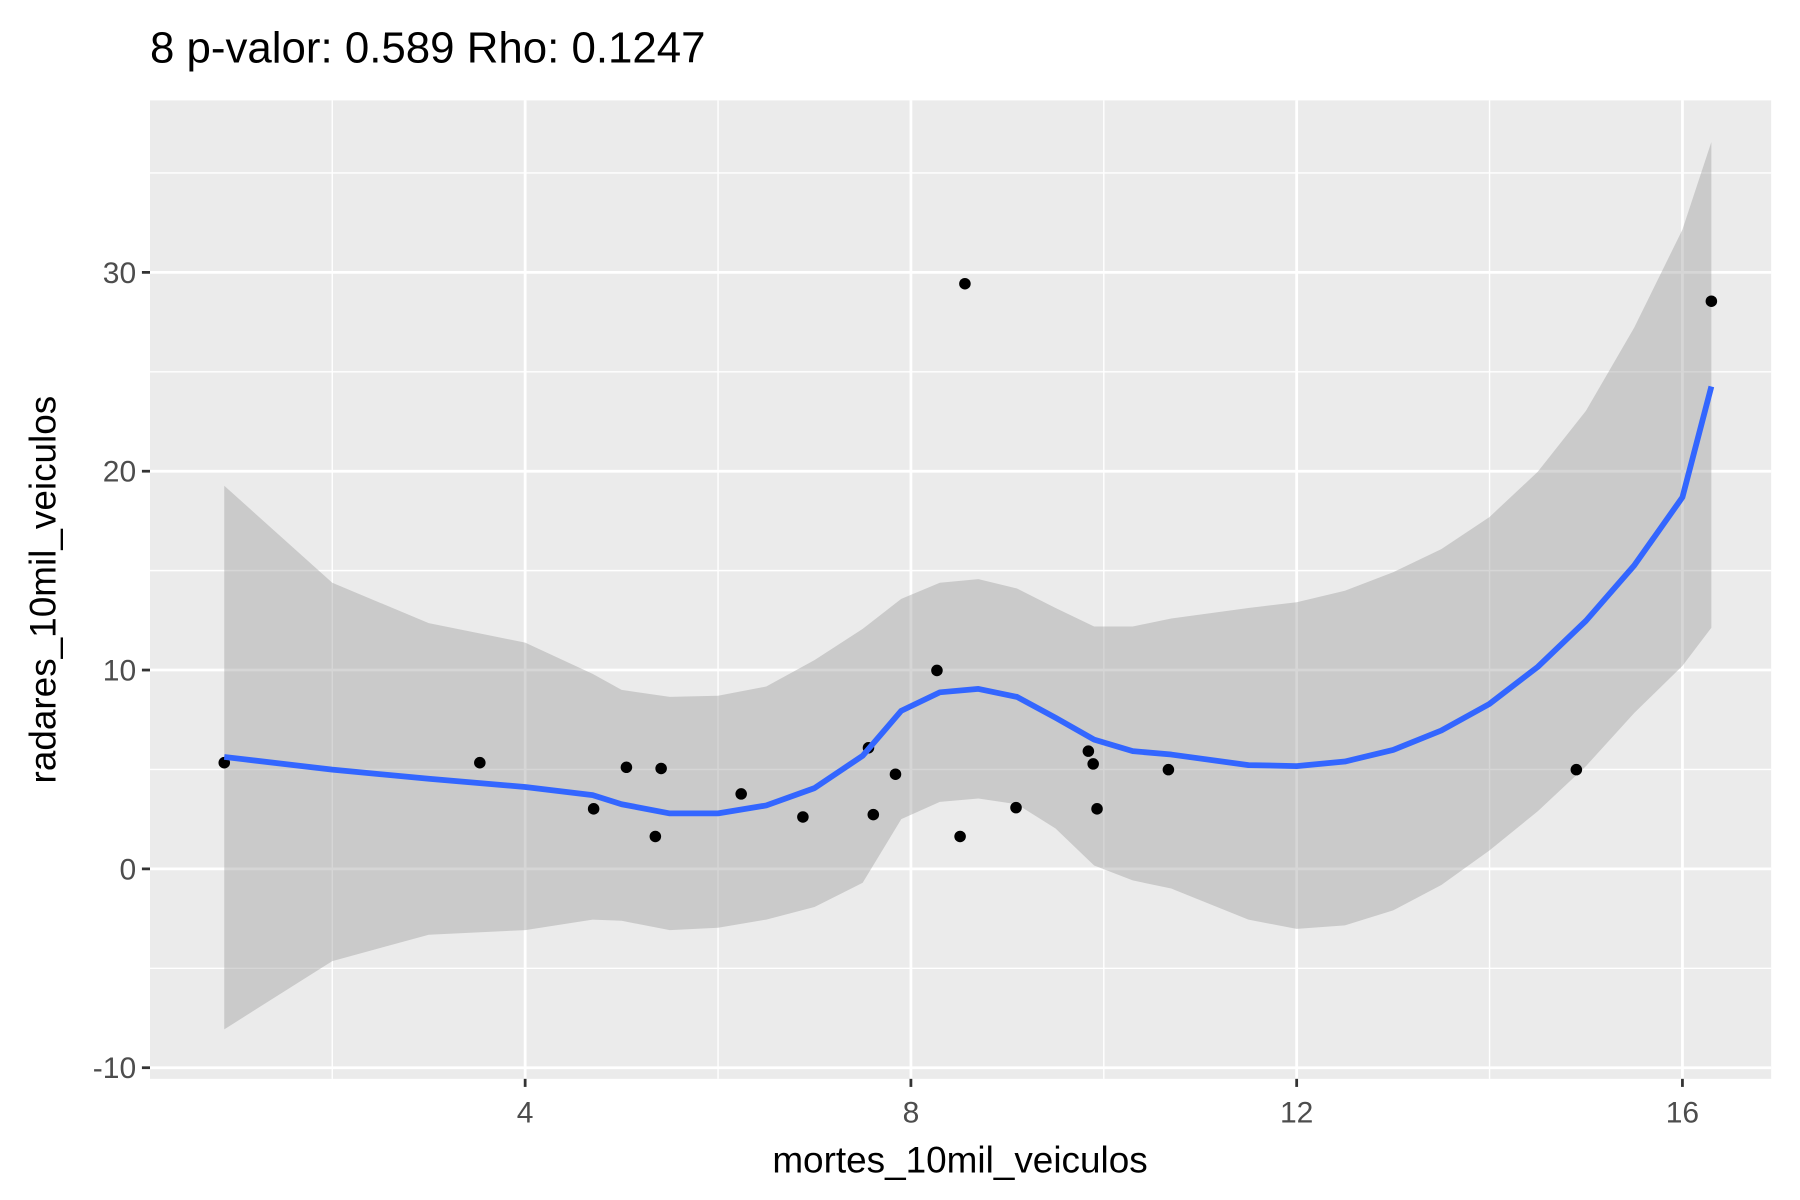 The height and width of the screenshot is (1200, 1800). I want to click on y-tick-label: 0, so click(127, 869).